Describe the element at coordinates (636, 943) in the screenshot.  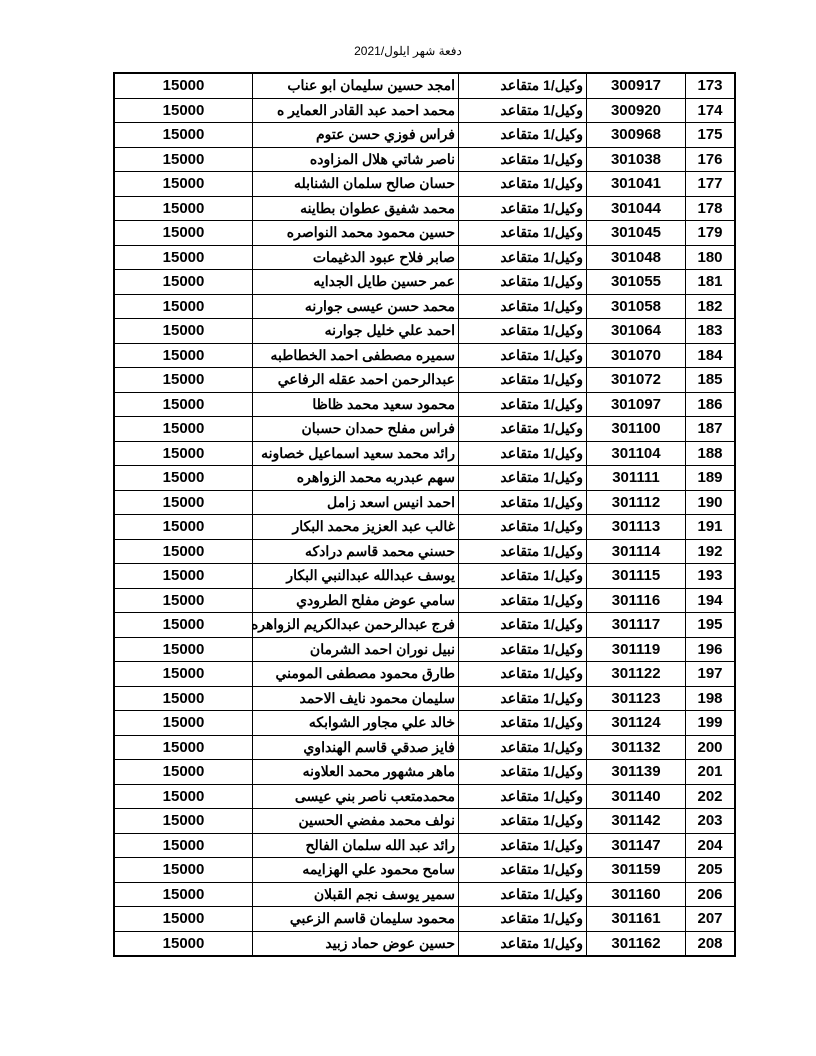
I see `cell-id: 301162` at that location.